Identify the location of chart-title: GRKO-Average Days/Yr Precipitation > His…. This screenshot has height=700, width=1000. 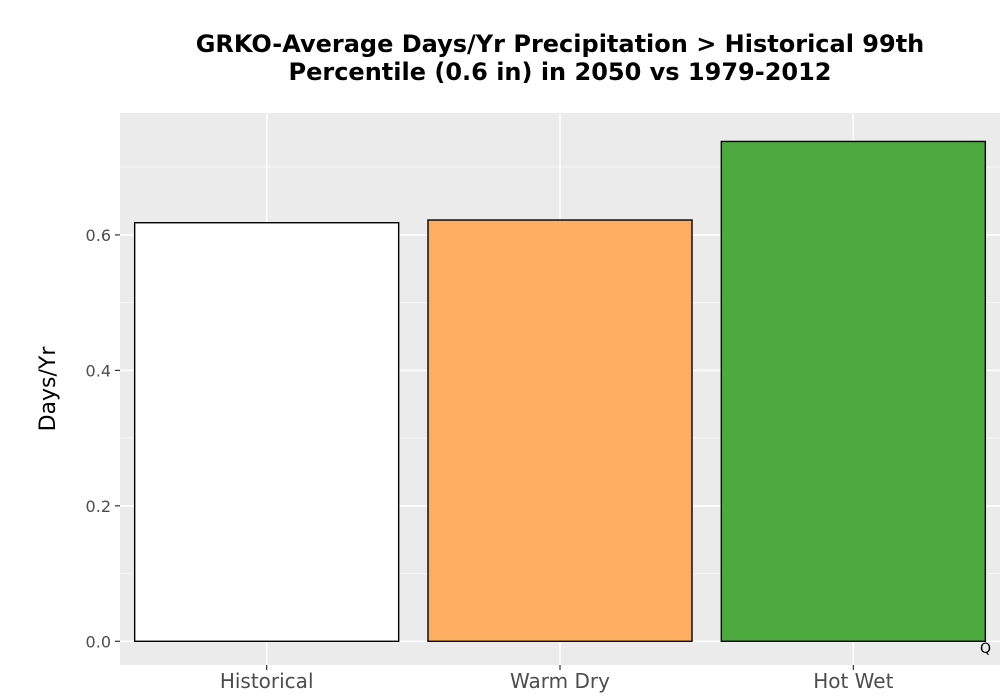
(560, 58).